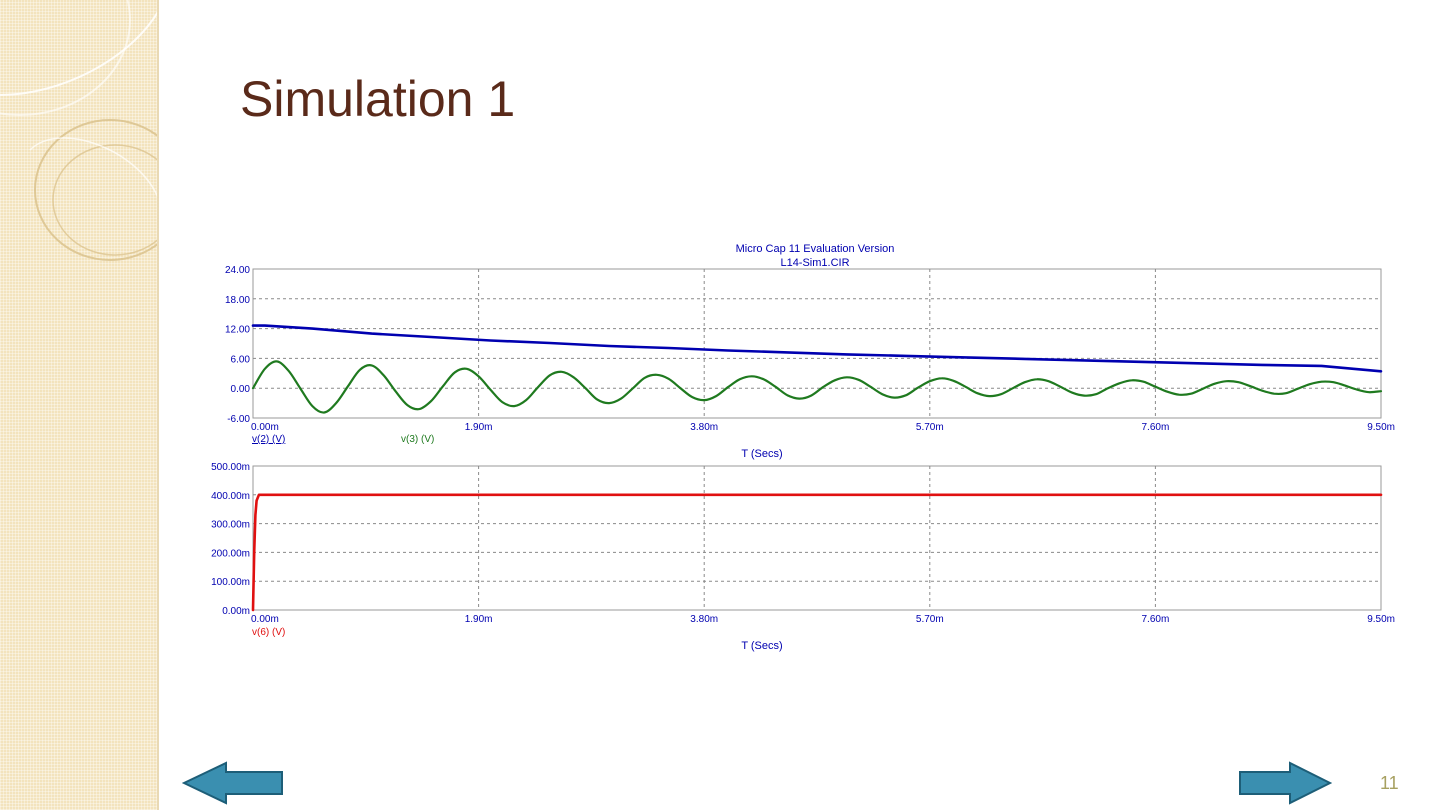  What do you see at coordinates (230, 496) in the screenshot?
I see `y-tick-label: 400.00m` at bounding box center [230, 496].